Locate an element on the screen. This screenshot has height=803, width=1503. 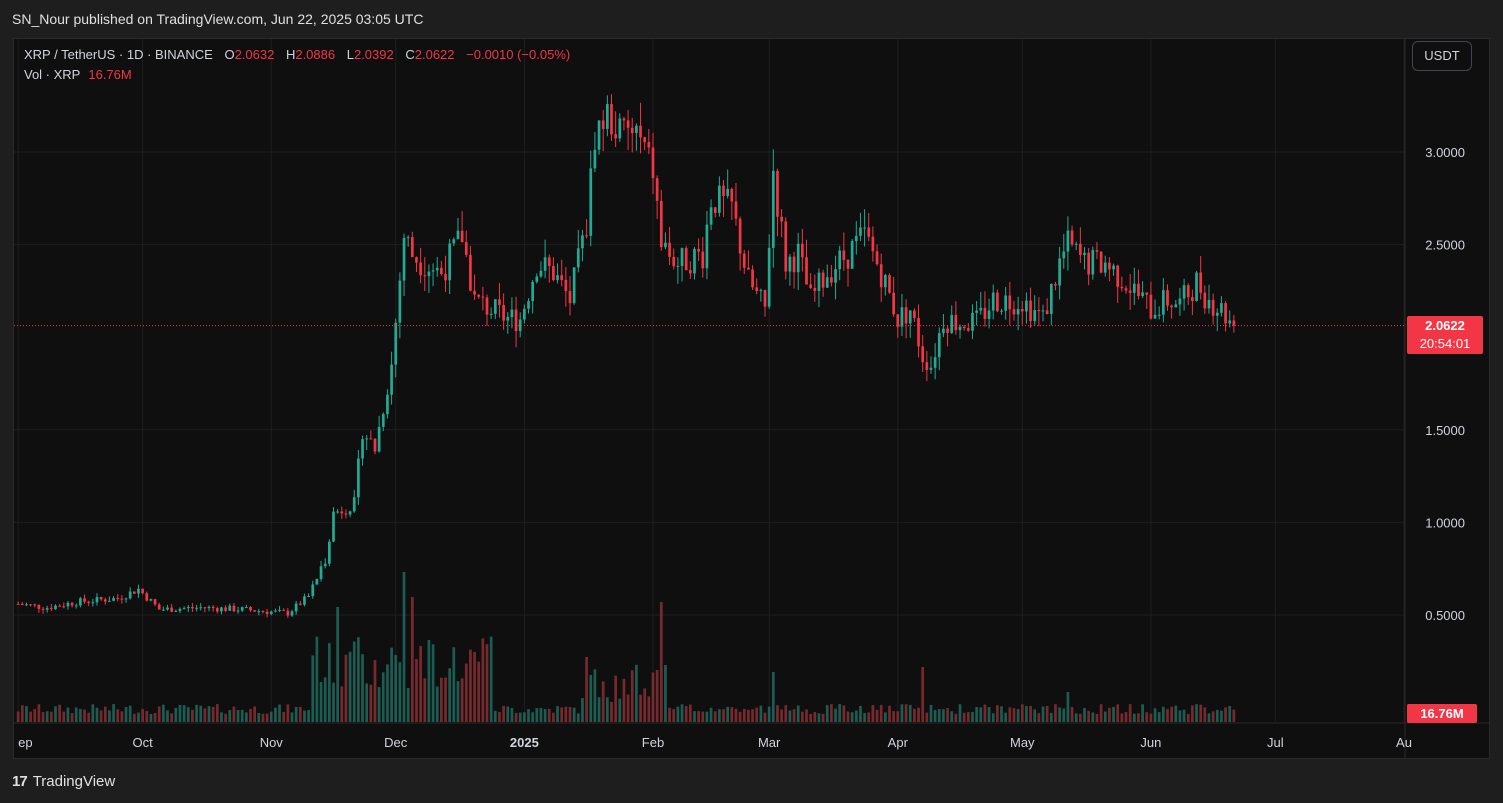
y-tick-label: 1.0000 is located at coordinates (1445, 522).